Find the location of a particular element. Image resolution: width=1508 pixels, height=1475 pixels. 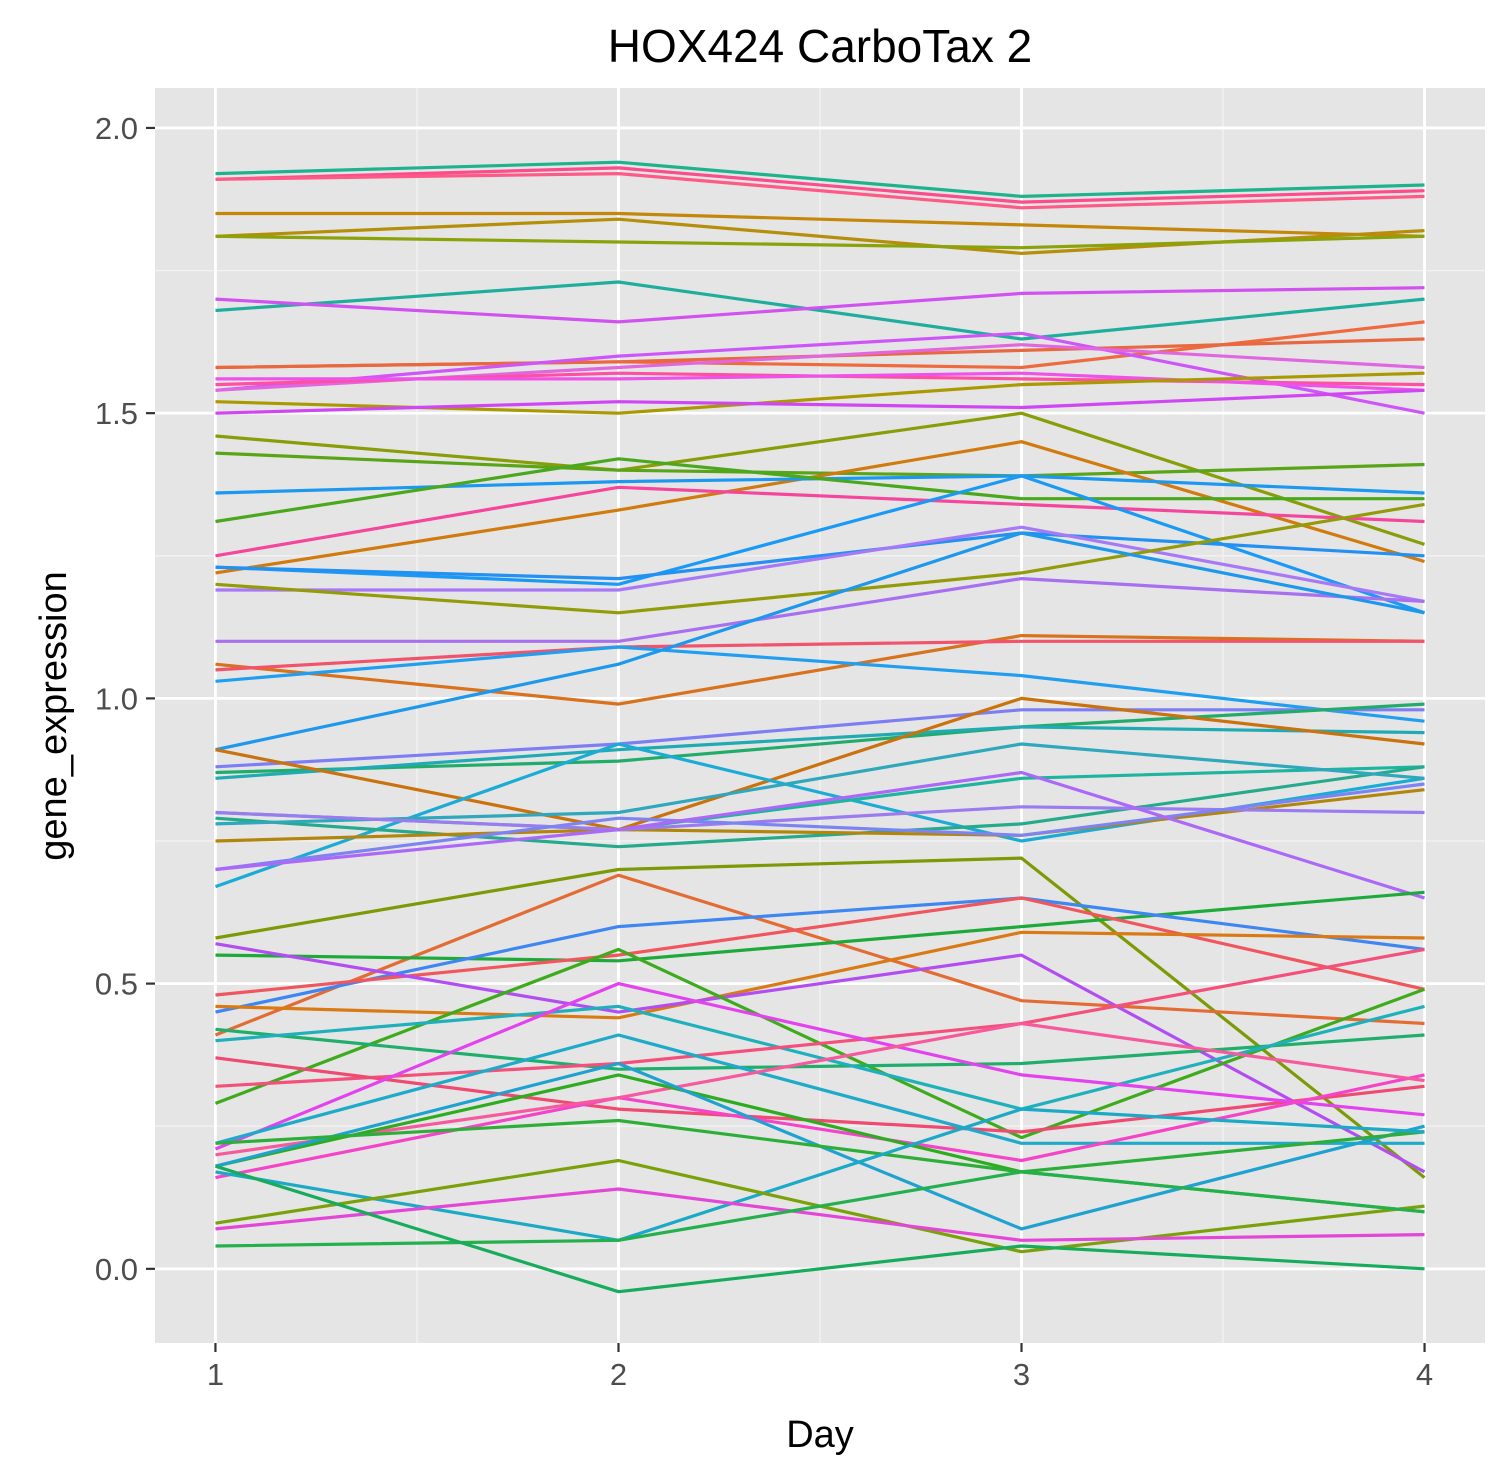

y-tick-label: 0.0 is located at coordinates (116, 1269).